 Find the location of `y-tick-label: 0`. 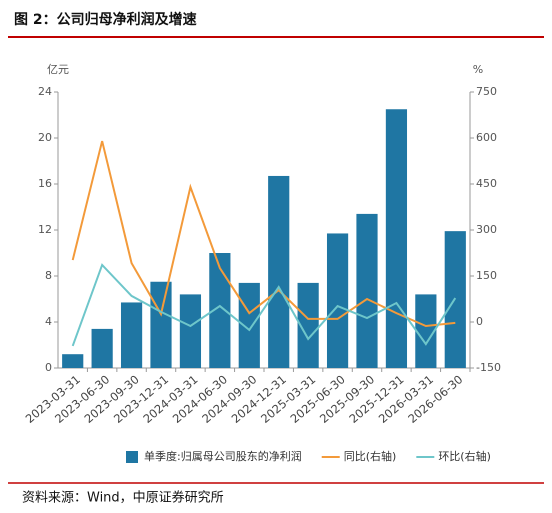

y-tick-label: 0 is located at coordinates (48, 367).